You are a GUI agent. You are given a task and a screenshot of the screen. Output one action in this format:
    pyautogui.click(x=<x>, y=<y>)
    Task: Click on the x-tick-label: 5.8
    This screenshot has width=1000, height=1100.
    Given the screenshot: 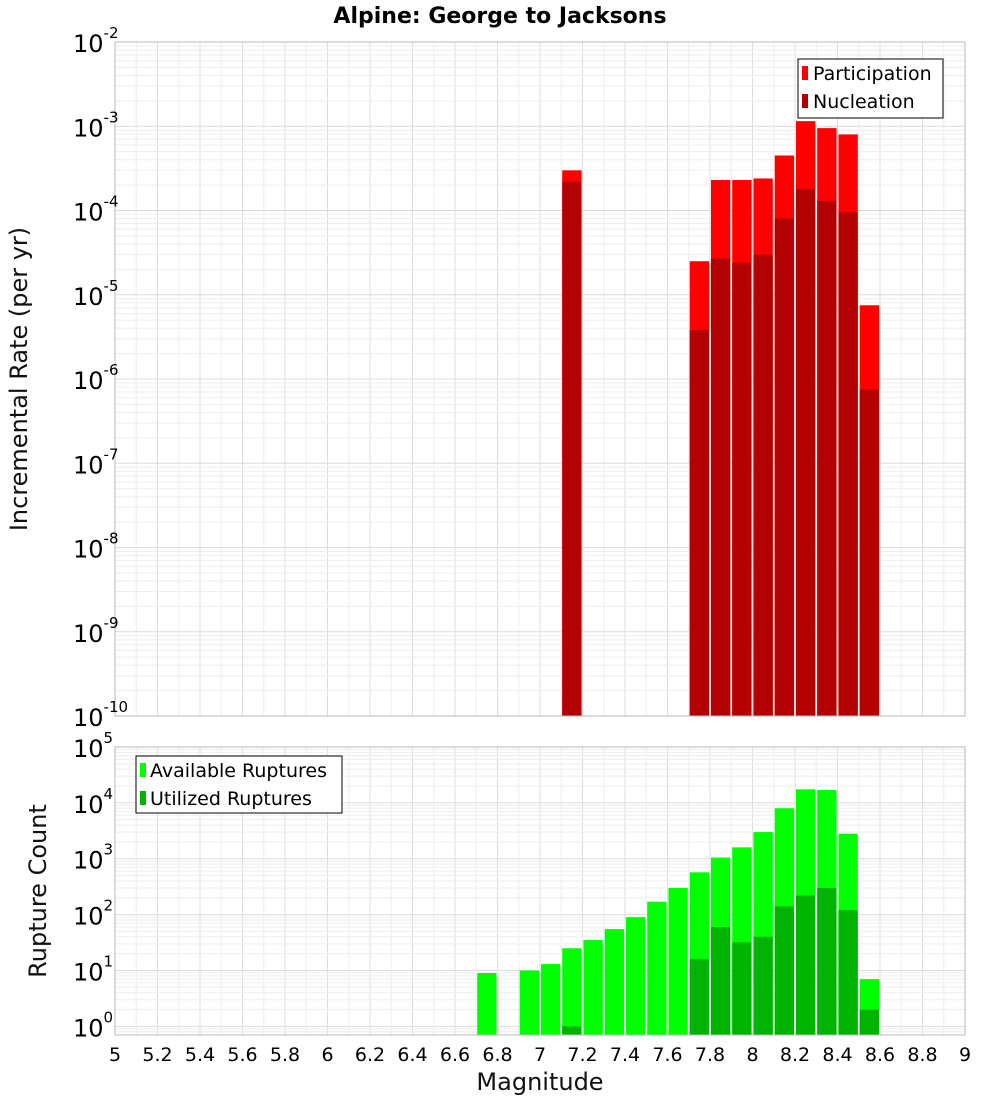 What is the action you would take?
    pyautogui.click(x=285, y=1055)
    